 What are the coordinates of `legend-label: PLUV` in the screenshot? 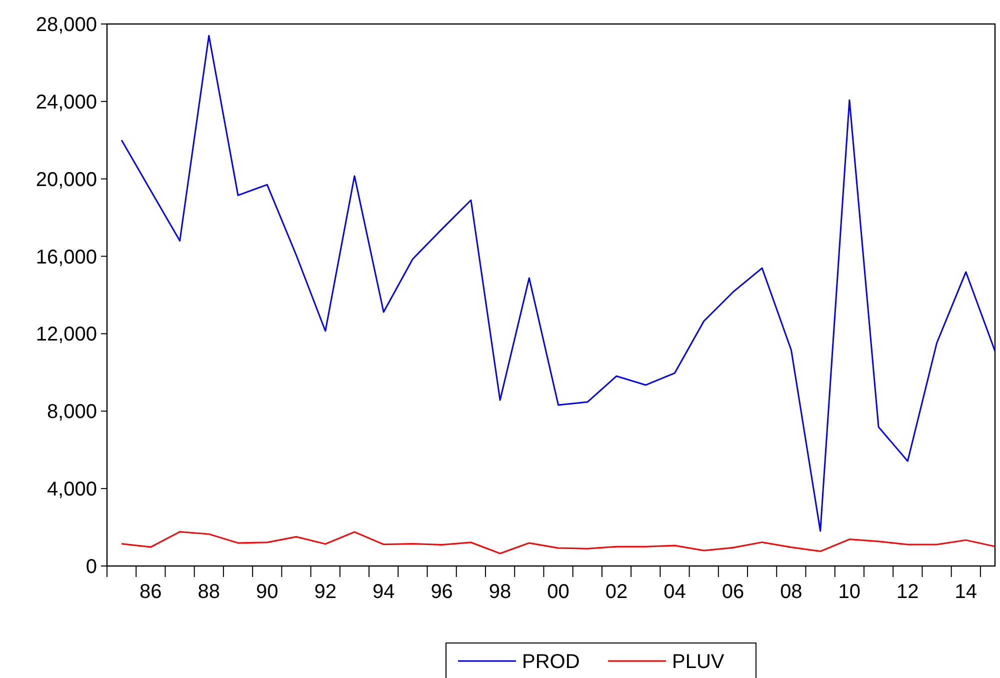 It's located at (698, 662).